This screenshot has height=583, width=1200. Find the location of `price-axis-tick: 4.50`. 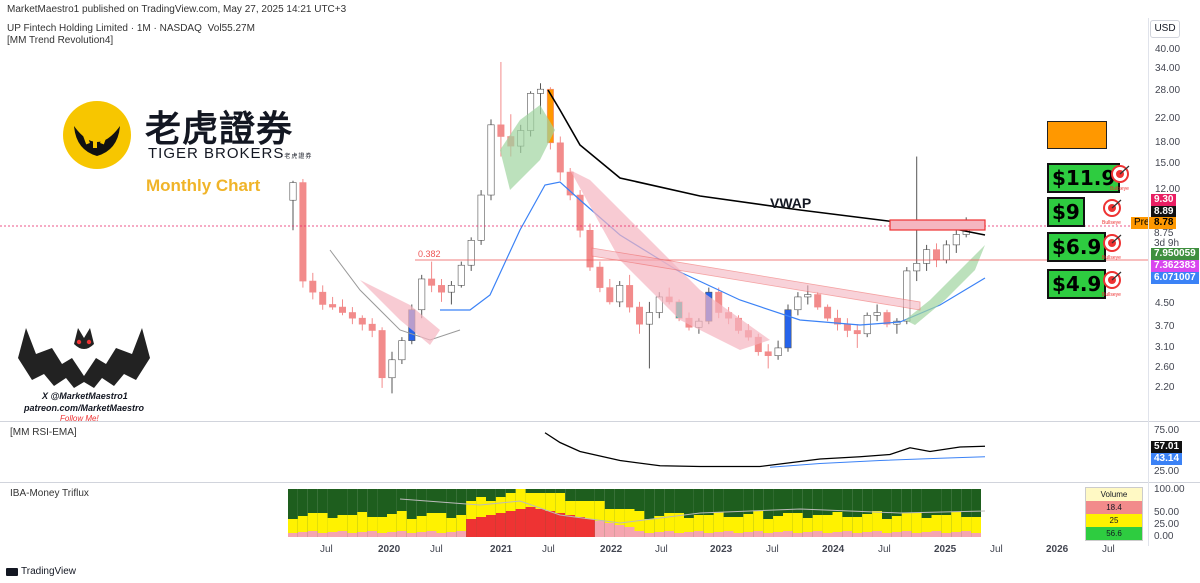

price-axis-tick: 4.50 is located at coordinates (1165, 304).